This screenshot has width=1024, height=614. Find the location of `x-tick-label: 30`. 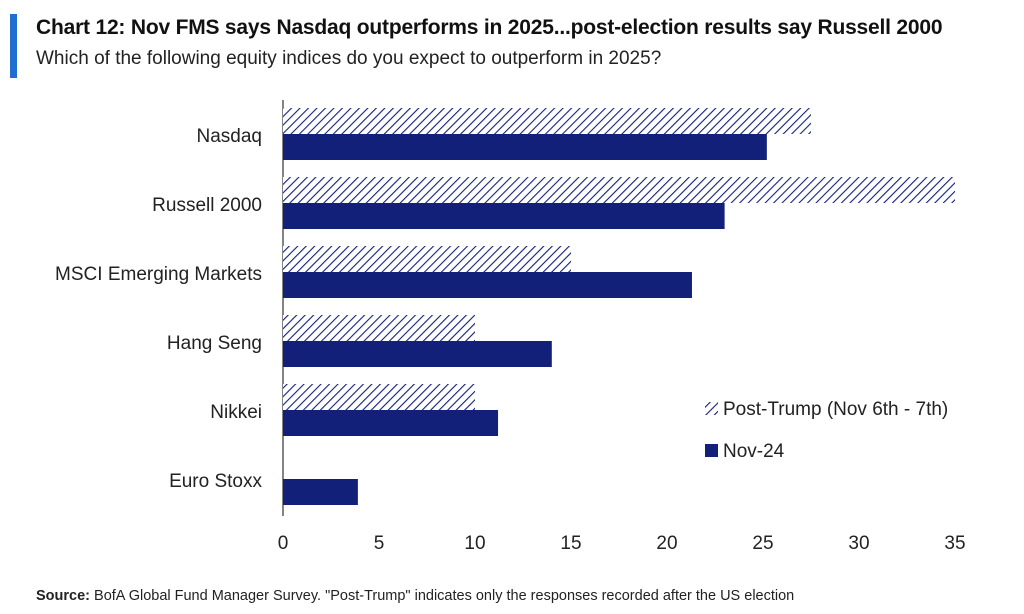

x-tick-label: 30 is located at coordinates (858, 543).